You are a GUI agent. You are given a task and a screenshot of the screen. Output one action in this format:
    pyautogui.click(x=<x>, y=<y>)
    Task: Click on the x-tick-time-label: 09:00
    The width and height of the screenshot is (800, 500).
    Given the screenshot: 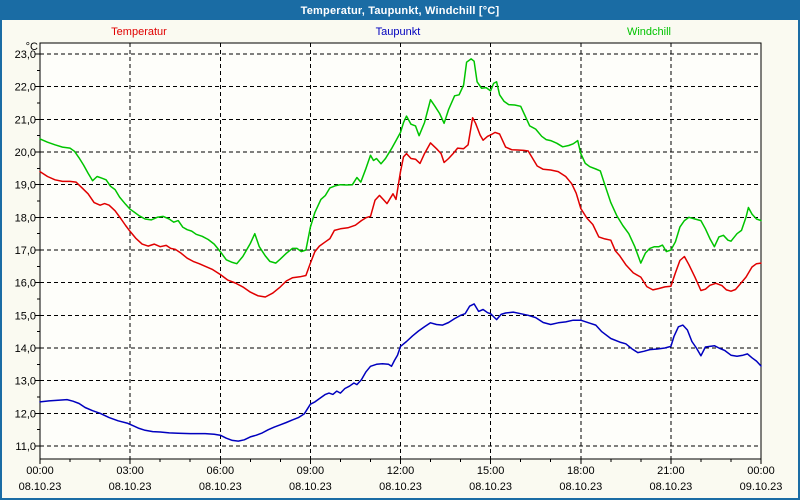 What is the action you would take?
    pyautogui.click(x=311, y=471)
    